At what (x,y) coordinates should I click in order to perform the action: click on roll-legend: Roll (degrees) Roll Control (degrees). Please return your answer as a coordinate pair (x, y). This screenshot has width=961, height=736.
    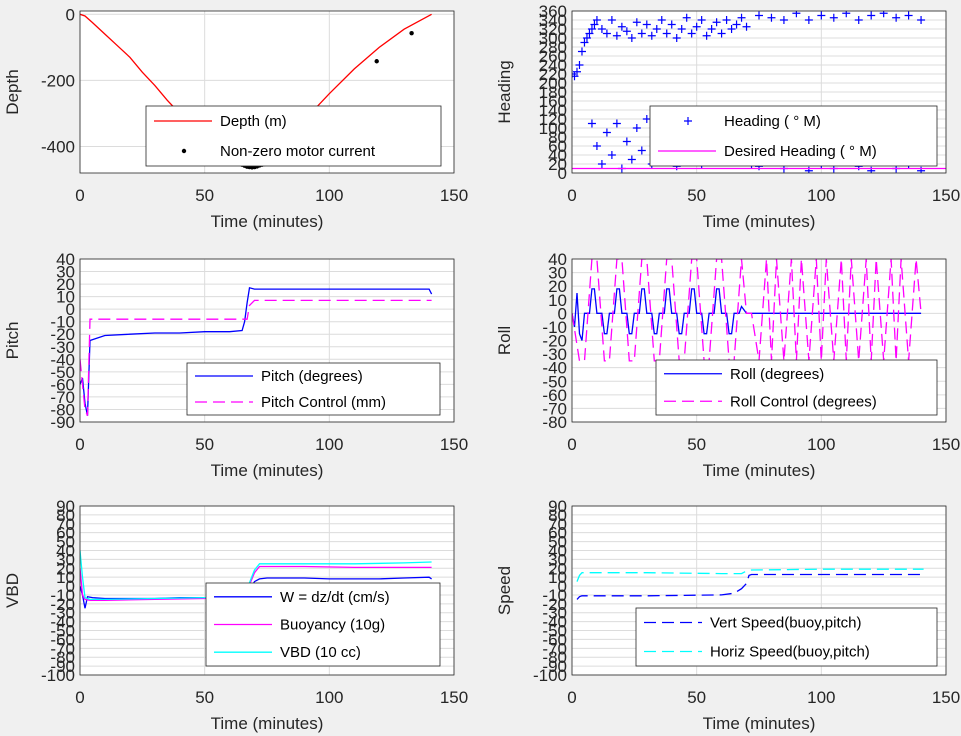
    Looking at the image, I should click on (796, 387).